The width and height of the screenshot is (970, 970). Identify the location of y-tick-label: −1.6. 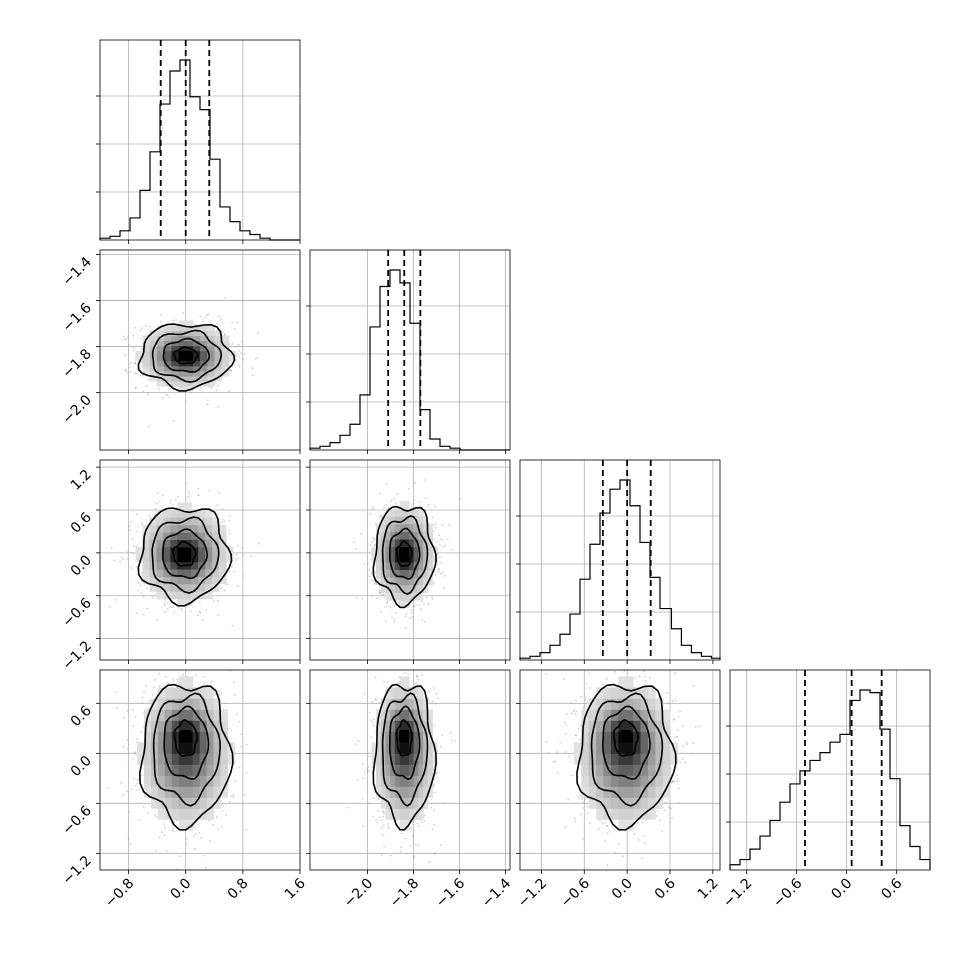
(76, 317).